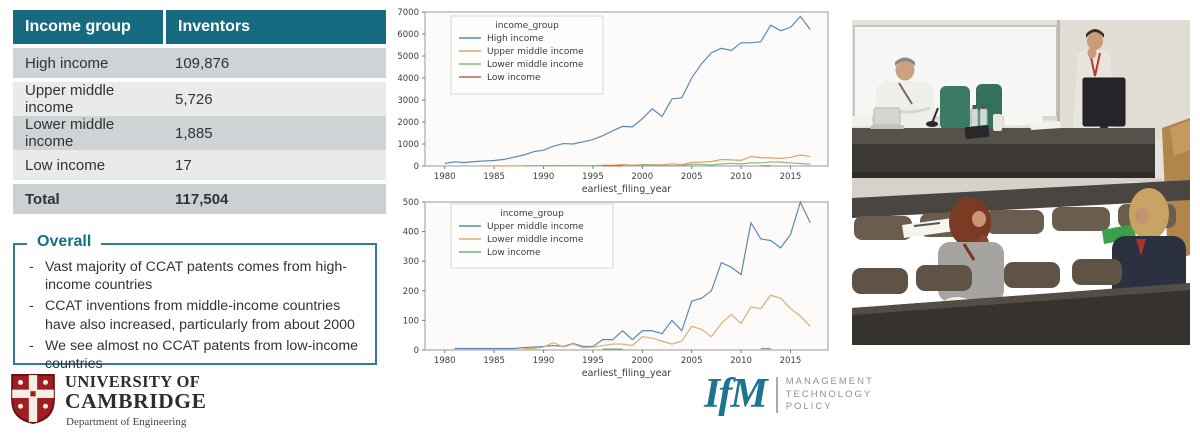 This screenshot has height=438, width=1200. I want to click on ifm-word: POLICY, so click(809, 407).